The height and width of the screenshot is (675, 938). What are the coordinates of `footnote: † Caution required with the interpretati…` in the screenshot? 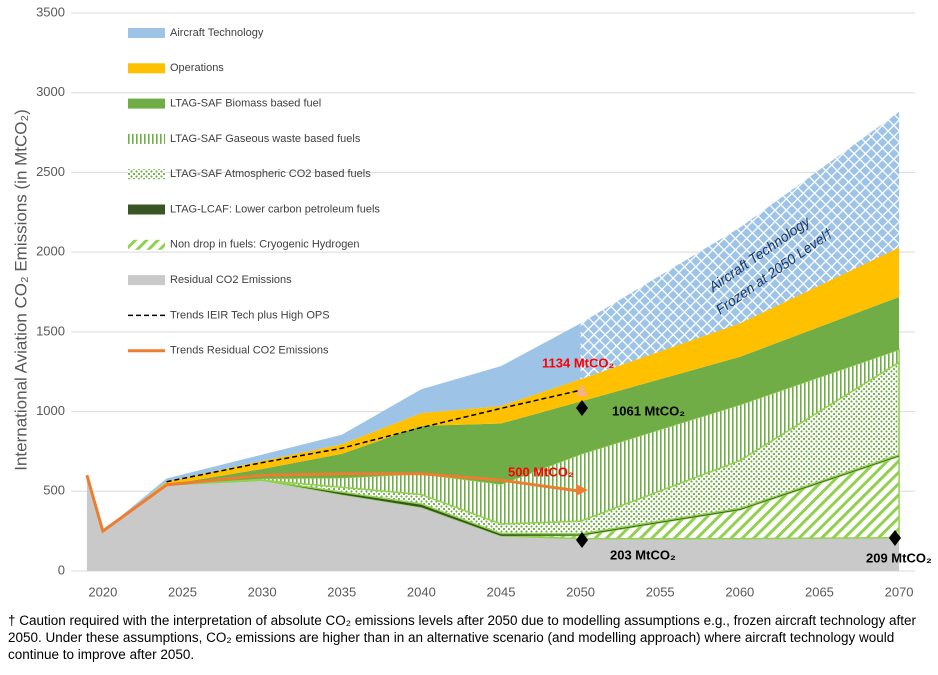 It's located at (462, 637).